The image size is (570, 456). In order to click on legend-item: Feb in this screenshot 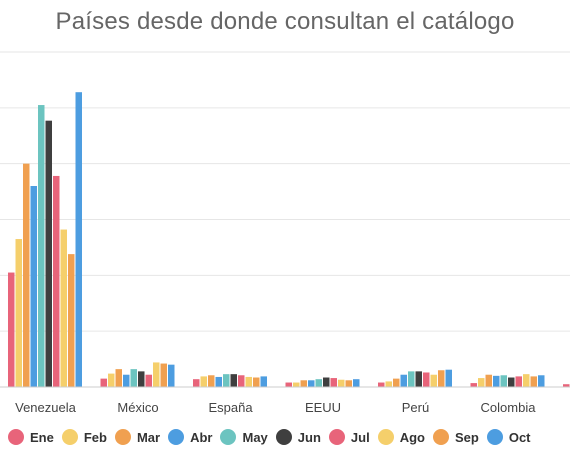, I will do `click(84, 437)`.